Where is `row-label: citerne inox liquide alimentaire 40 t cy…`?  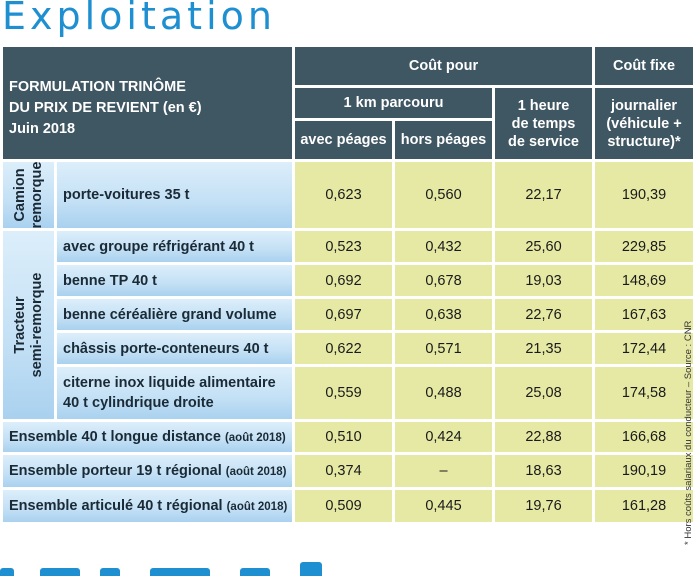 row-label: citerne inox liquide alimentaire 40 t cy… is located at coordinates (174, 393).